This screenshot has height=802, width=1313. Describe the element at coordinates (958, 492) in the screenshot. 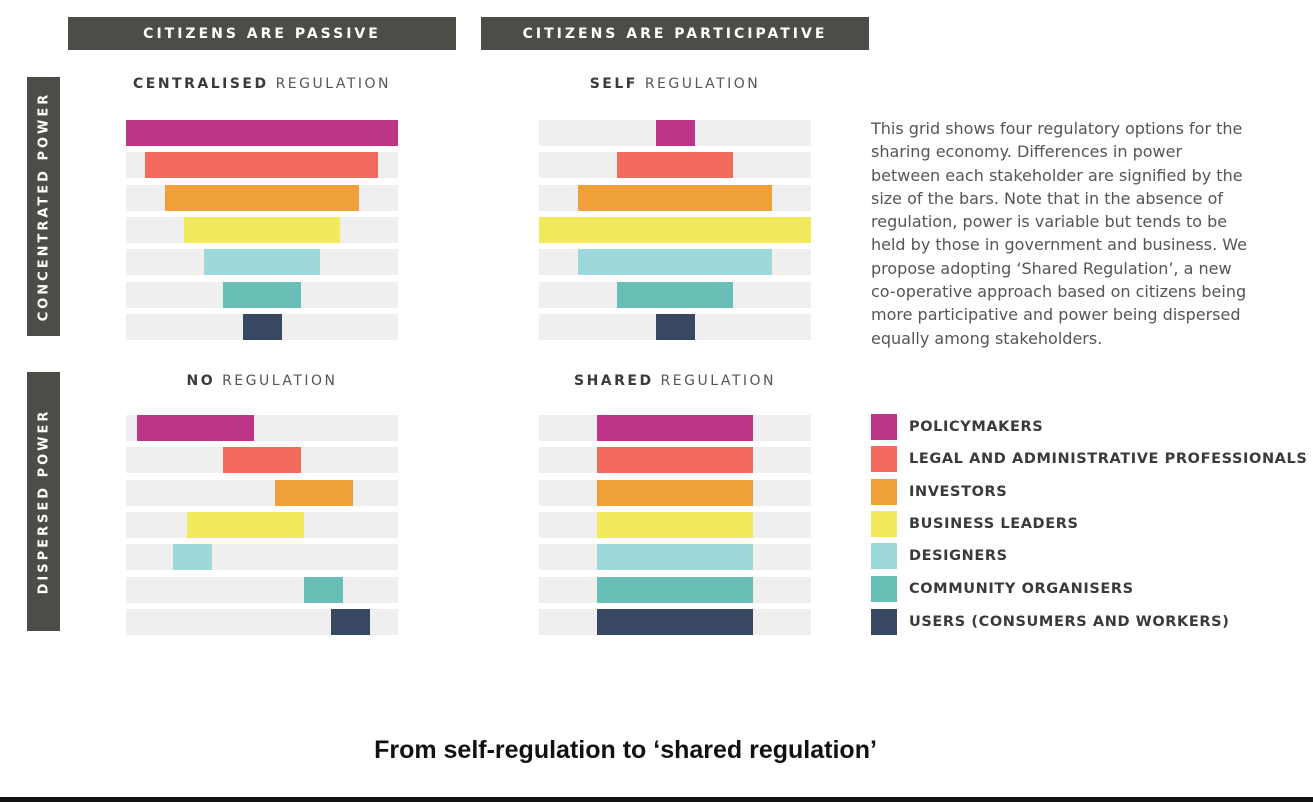

I see `legend-label: INVESTORS` at that location.